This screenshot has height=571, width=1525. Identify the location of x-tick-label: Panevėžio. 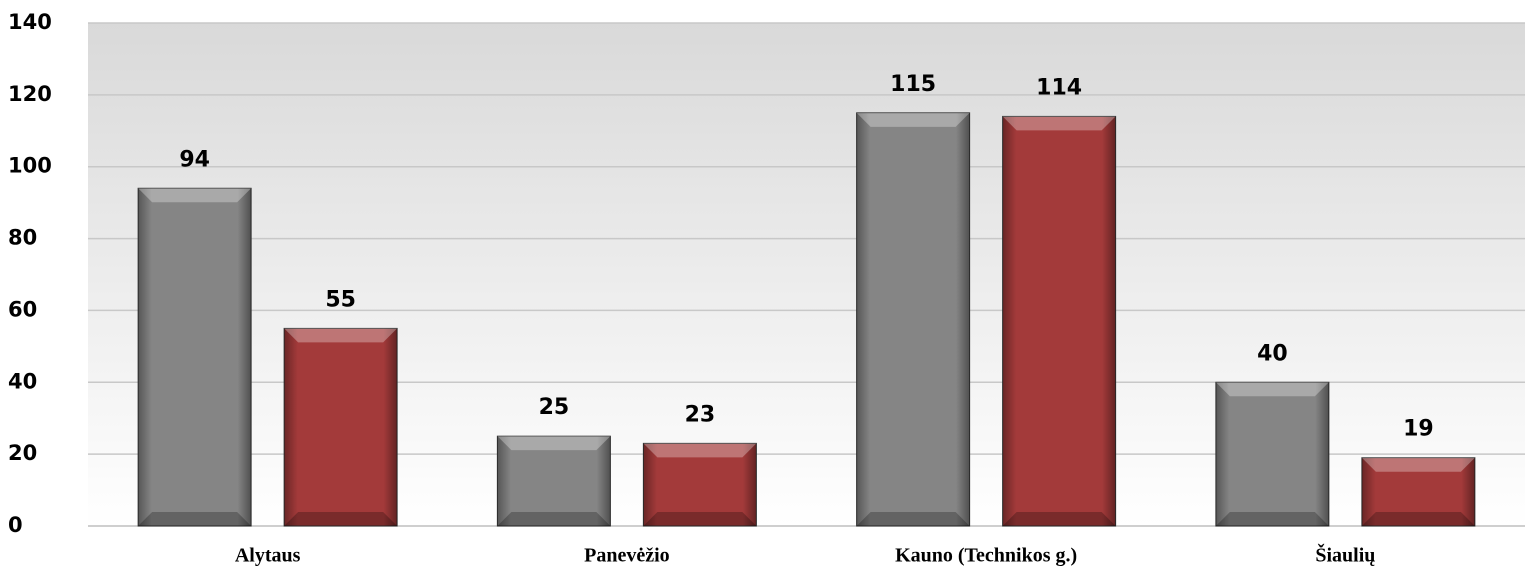
(627, 556).